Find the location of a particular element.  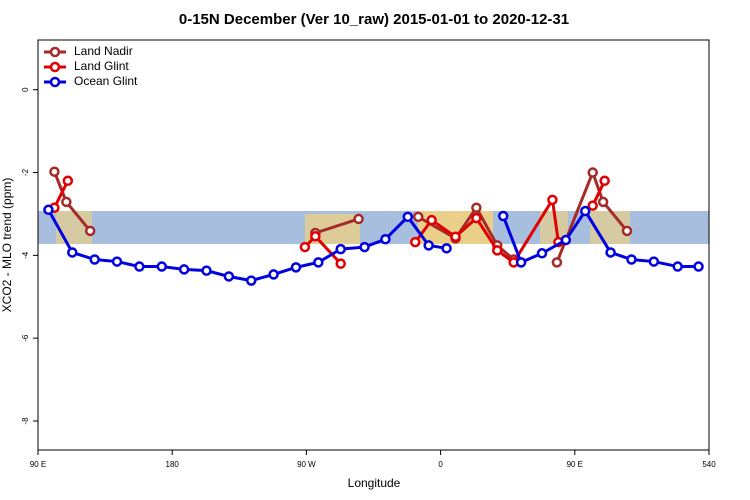

x-tick-label: 540 is located at coordinates (709, 464).